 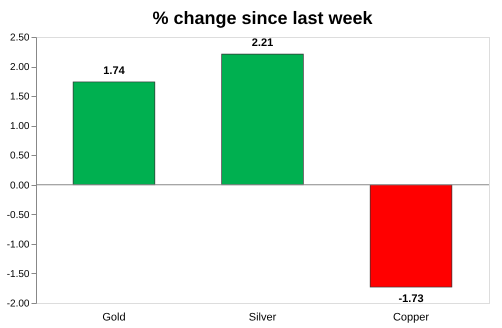 What do you see at coordinates (18, 304) in the screenshot?
I see `y-tick-label: -2.00` at bounding box center [18, 304].